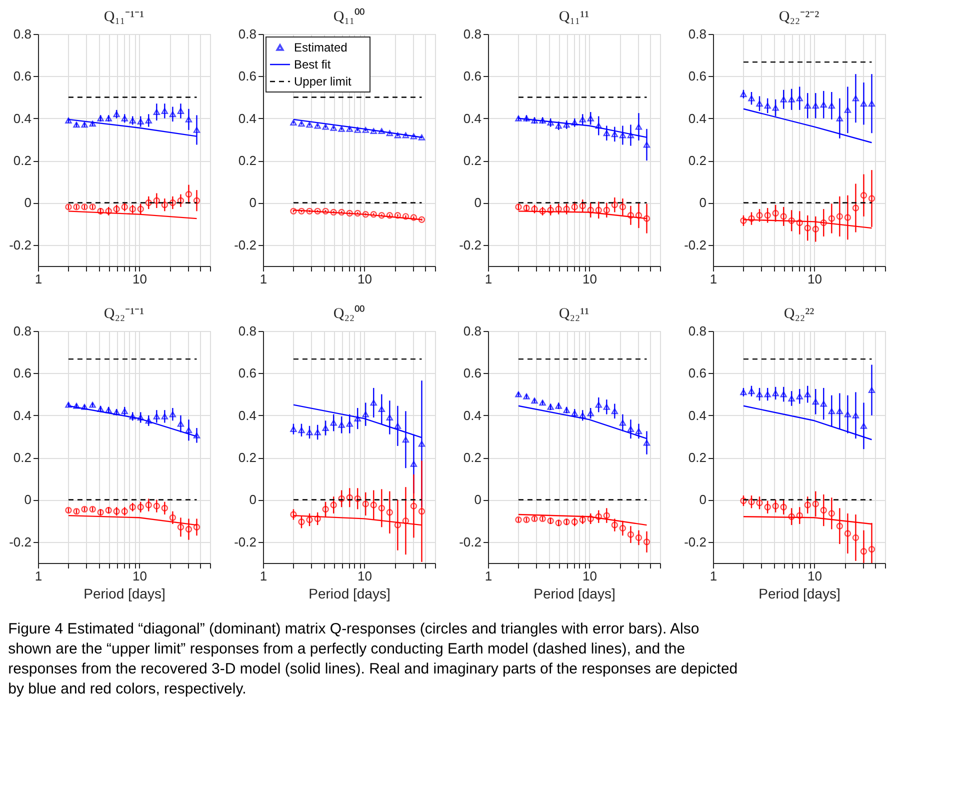 The height and width of the screenshot is (801, 957). Describe the element at coordinates (574, 17) in the screenshot. I see `chart-title: Q₁₁¹¹` at that location.